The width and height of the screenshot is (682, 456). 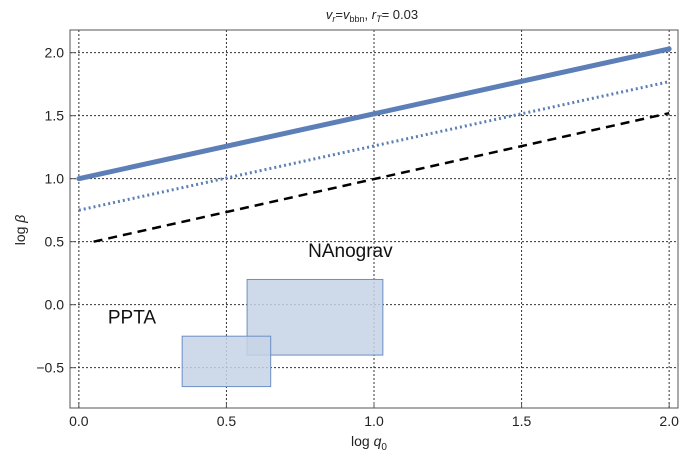 What do you see at coordinates (50, 368) in the screenshot?
I see `y-tick-label: −0.5` at bounding box center [50, 368].